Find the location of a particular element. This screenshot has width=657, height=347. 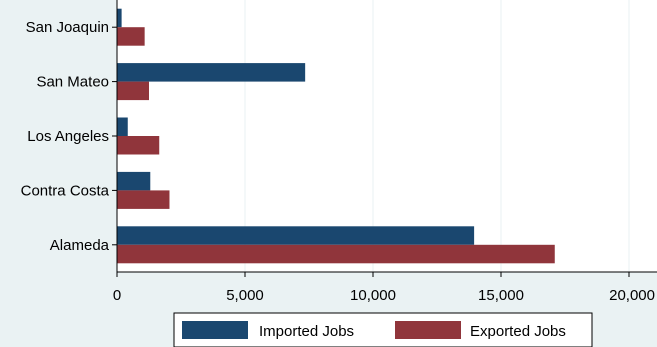

y-category-label: Los Angeles is located at coordinates (68, 136).